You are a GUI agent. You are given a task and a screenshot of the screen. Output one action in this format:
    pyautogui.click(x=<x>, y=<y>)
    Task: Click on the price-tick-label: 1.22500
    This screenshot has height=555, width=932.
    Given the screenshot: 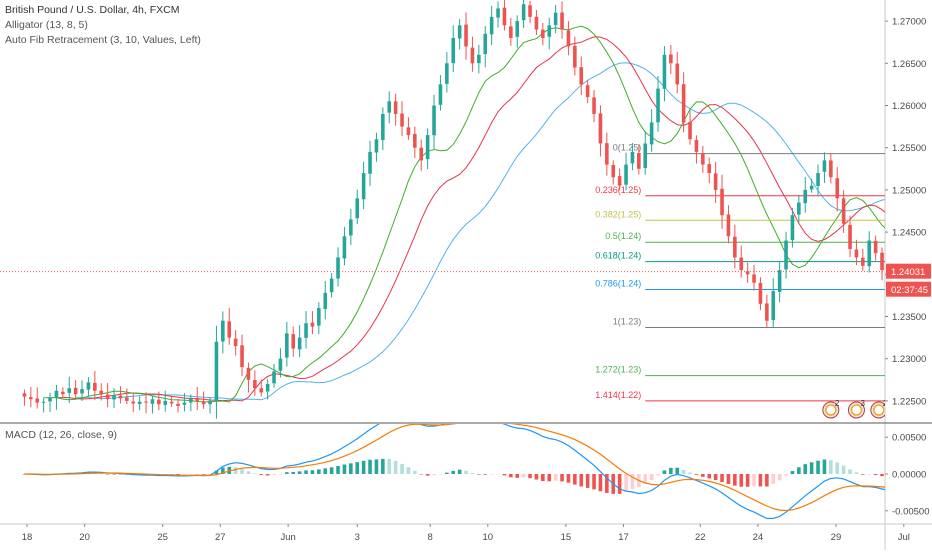 What is the action you would take?
    pyautogui.click(x=909, y=401)
    